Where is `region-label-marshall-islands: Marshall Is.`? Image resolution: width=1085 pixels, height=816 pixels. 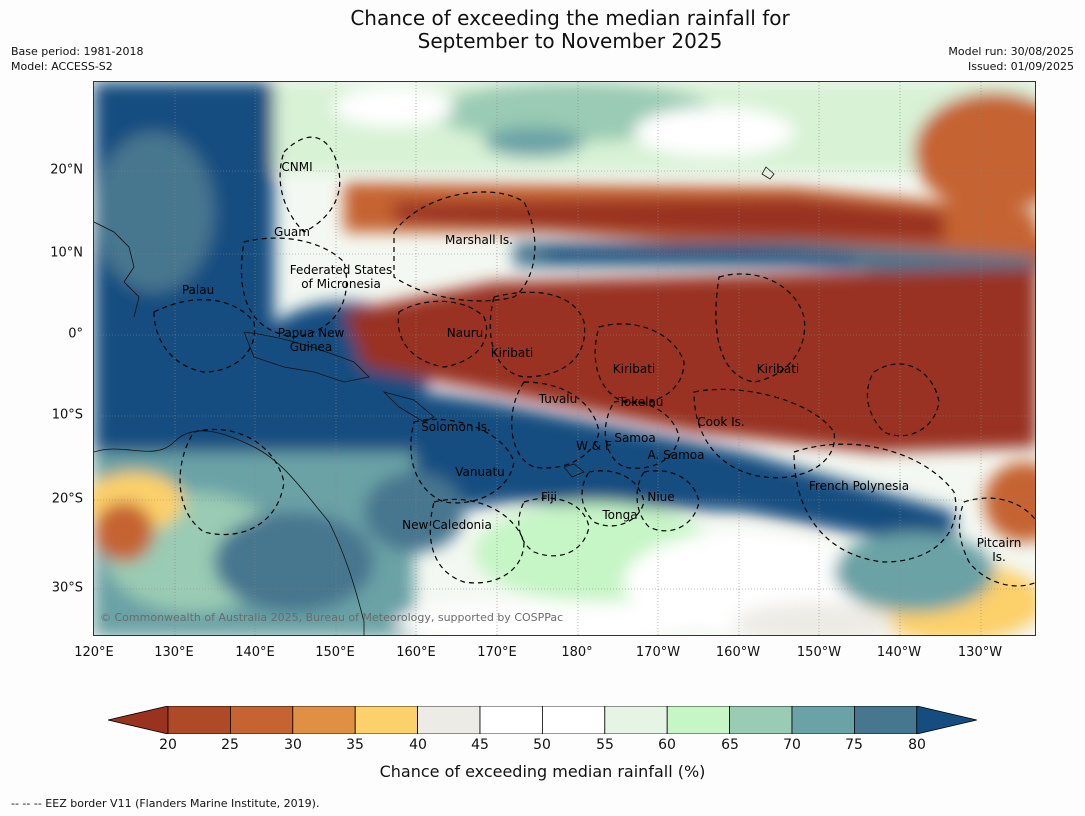 region-label-marshall-islands: Marshall Is. is located at coordinates (479, 240).